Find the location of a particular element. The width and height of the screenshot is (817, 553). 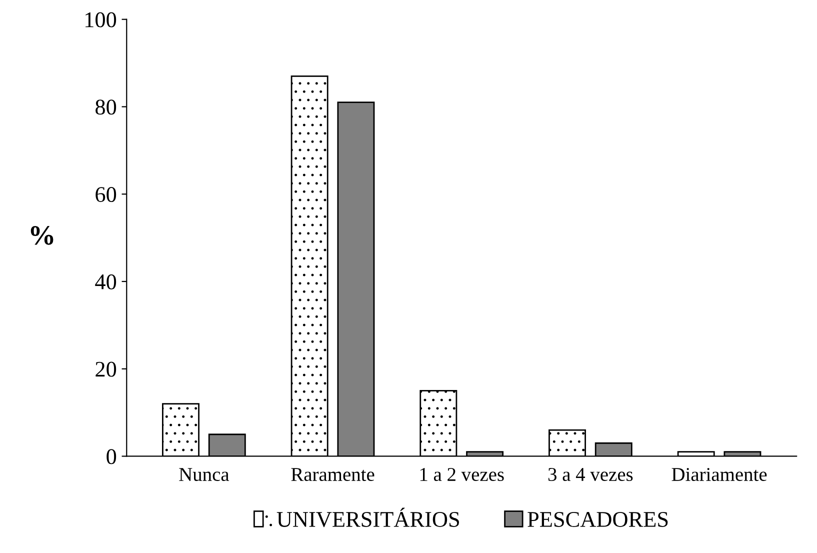

x-tick-label: 3 a 4 vezes is located at coordinates (590, 475).